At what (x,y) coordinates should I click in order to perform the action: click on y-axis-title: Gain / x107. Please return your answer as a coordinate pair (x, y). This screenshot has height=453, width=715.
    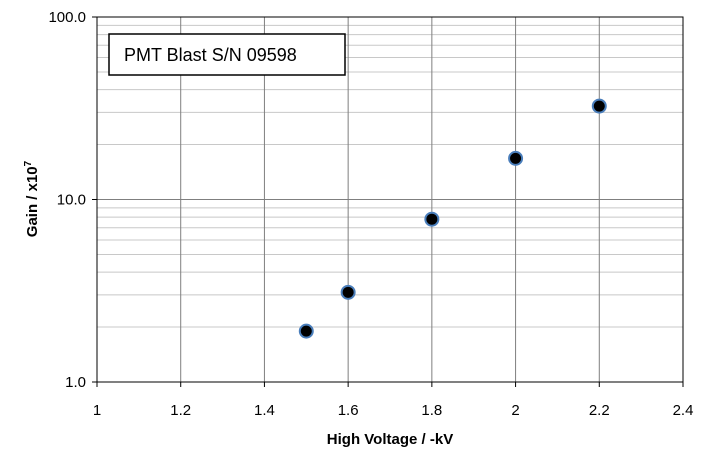
    Looking at the image, I should click on (32, 198).